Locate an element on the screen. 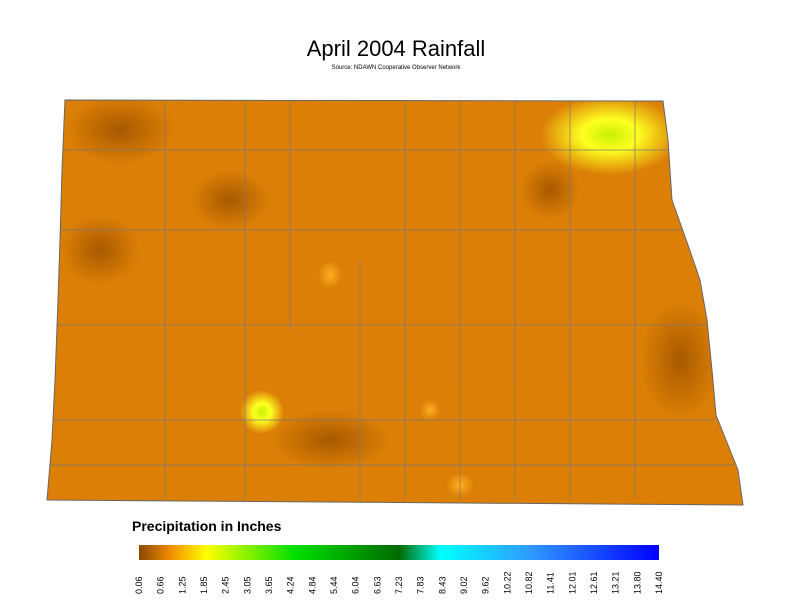 The width and height of the screenshot is (792, 612). legend-tick-label: 4.24 is located at coordinates (291, 585).